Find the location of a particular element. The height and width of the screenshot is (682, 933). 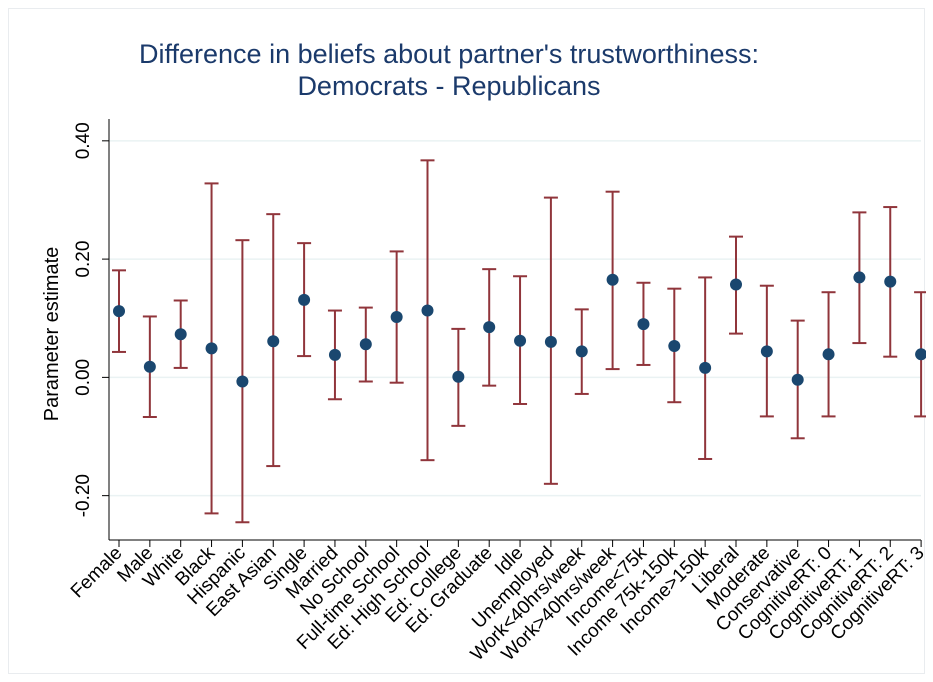

y-tick-label-0: -0.20 is located at coordinates (83, 495).